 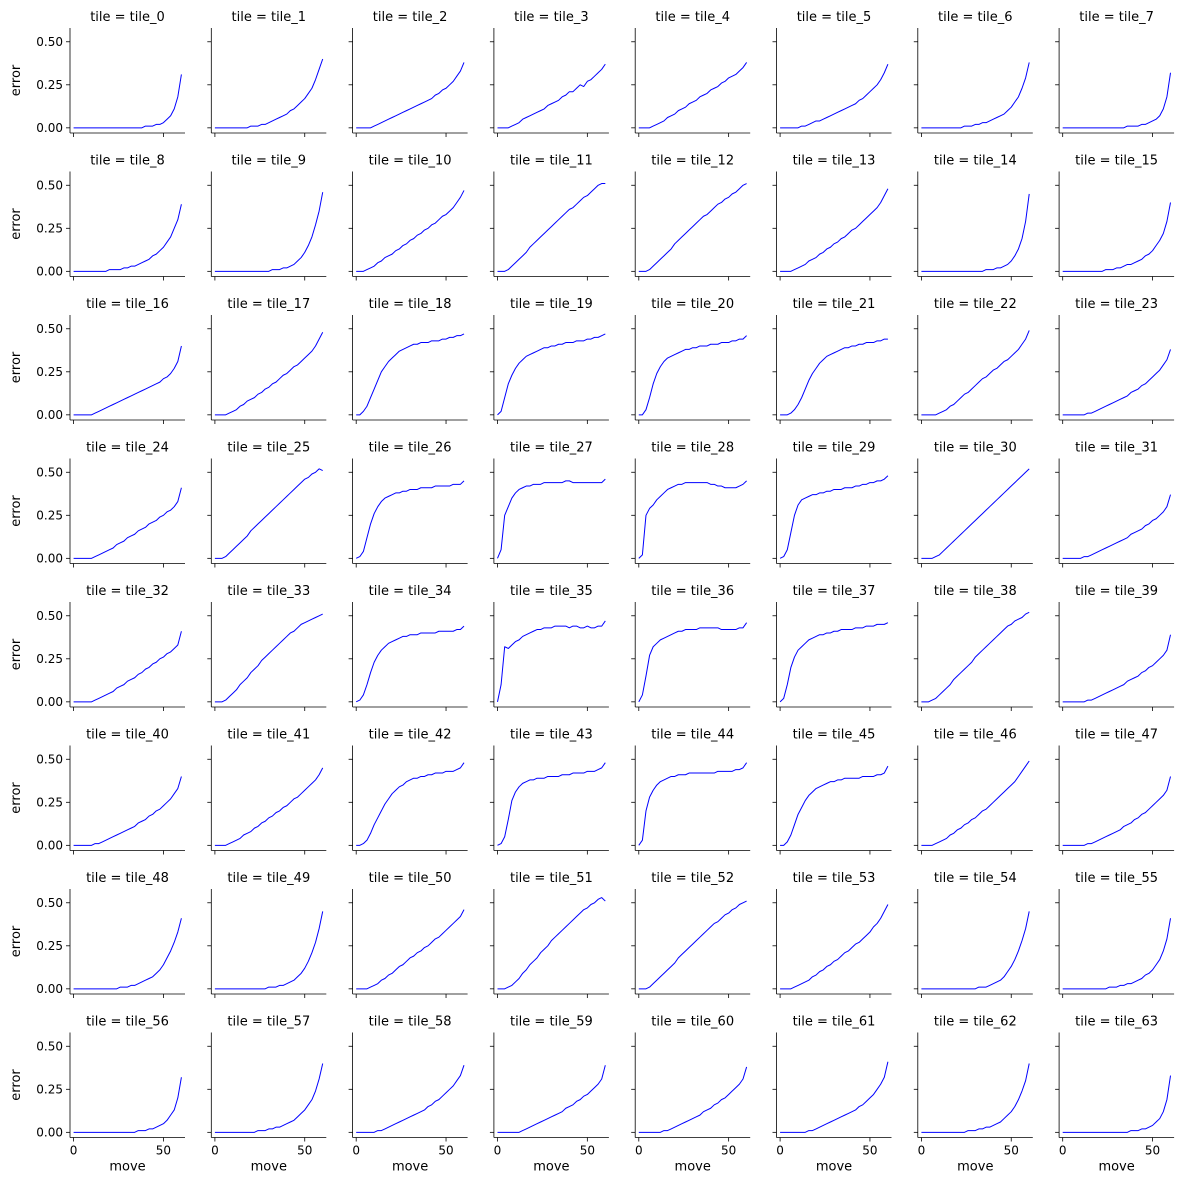 What do you see at coordinates (832, 217) in the screenshot?
I see `facet-panel-tile_13: tile = tile_13` at bounding box center [832, 217].